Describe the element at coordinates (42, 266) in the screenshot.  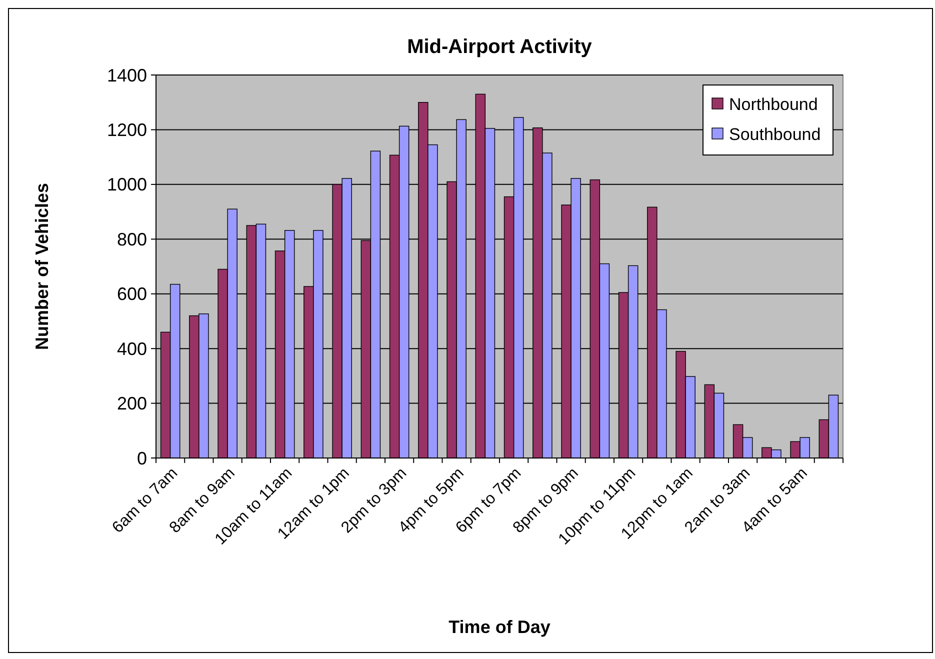
I see `y-axis-title: Number of Vehicles` at that location.